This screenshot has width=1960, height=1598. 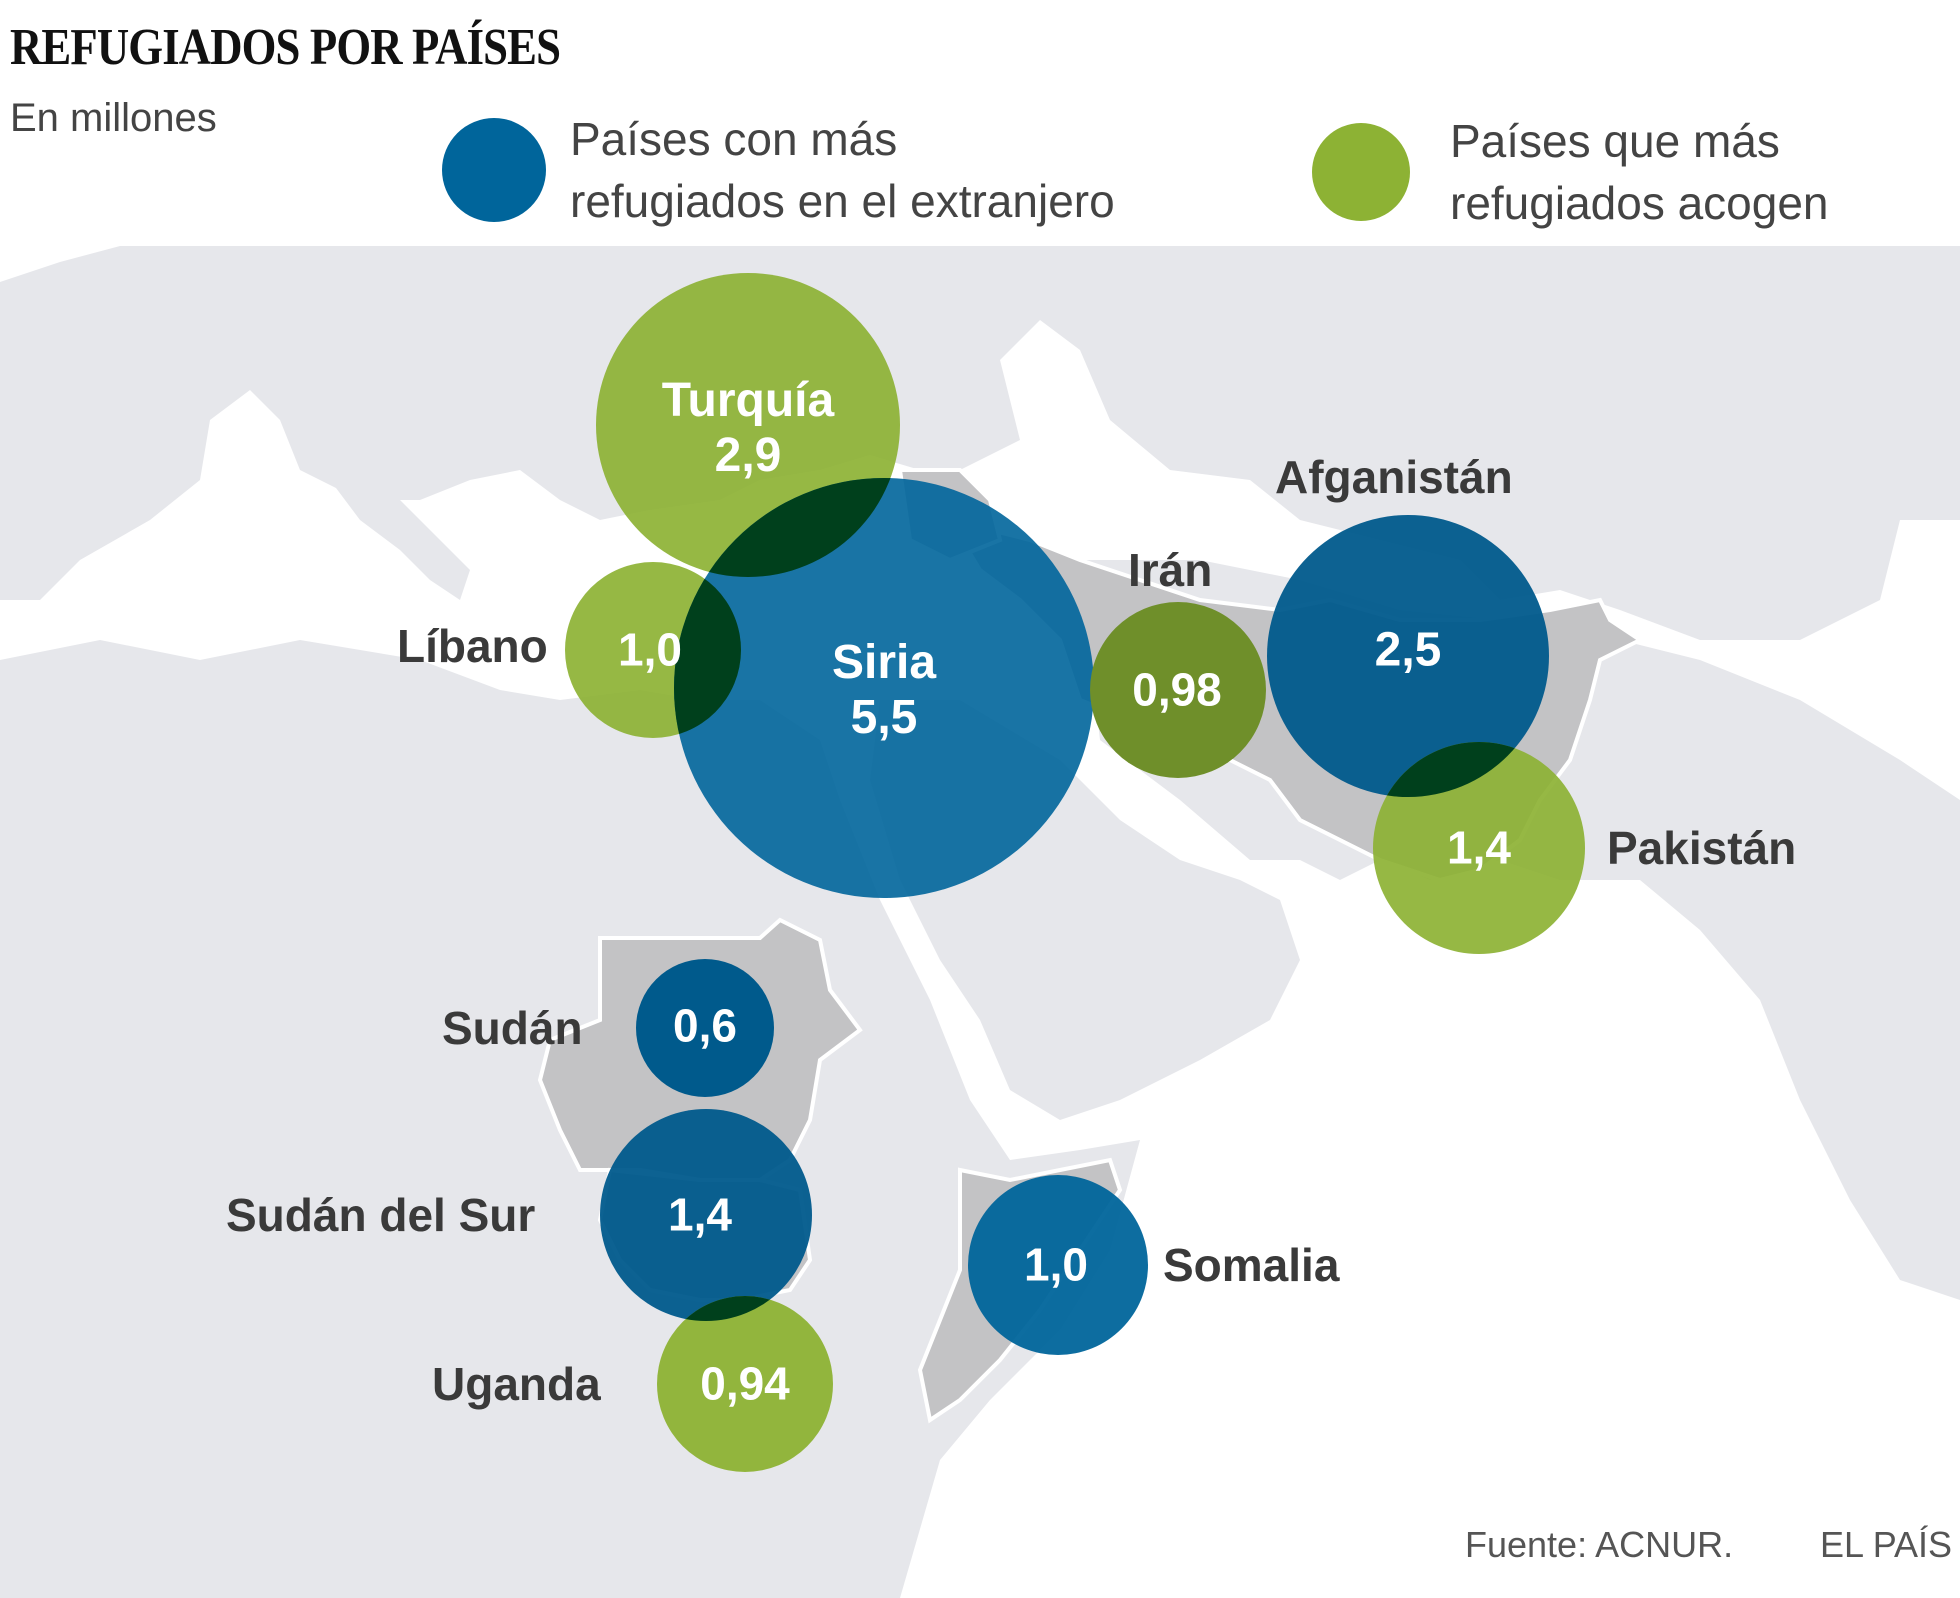 I want to click on bubble-country-siria: Siria, so click(x=884, y=662).